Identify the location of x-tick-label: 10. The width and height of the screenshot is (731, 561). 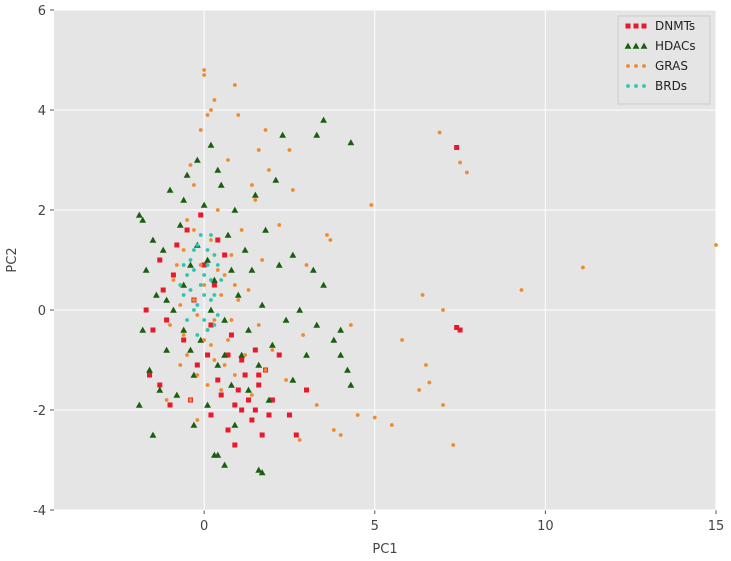
(545, 526).